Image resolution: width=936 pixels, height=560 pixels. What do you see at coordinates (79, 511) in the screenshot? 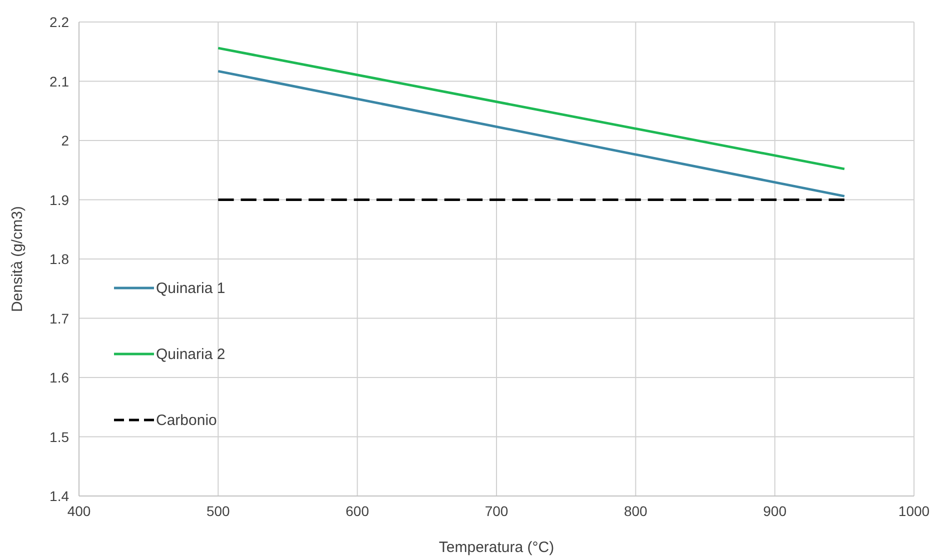
I see `x-tick-label: 400` at bounding box center [79, 511].